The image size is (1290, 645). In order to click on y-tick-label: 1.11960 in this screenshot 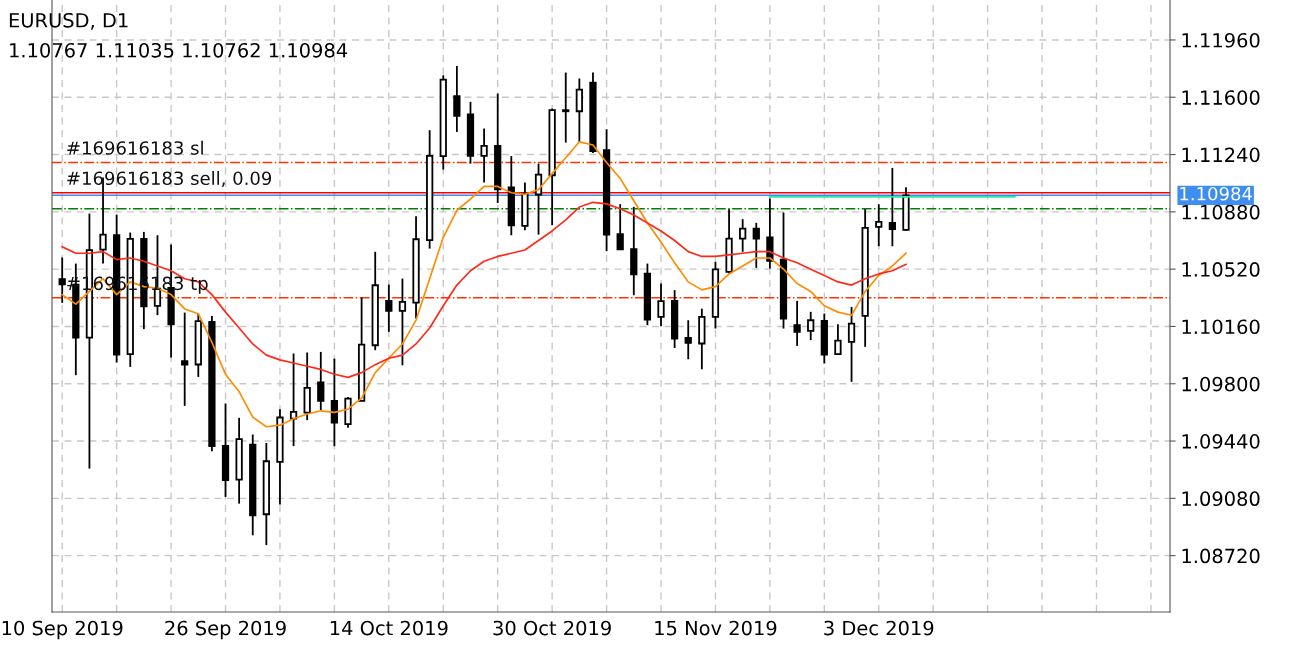, I will do `click(1221, 40)`.